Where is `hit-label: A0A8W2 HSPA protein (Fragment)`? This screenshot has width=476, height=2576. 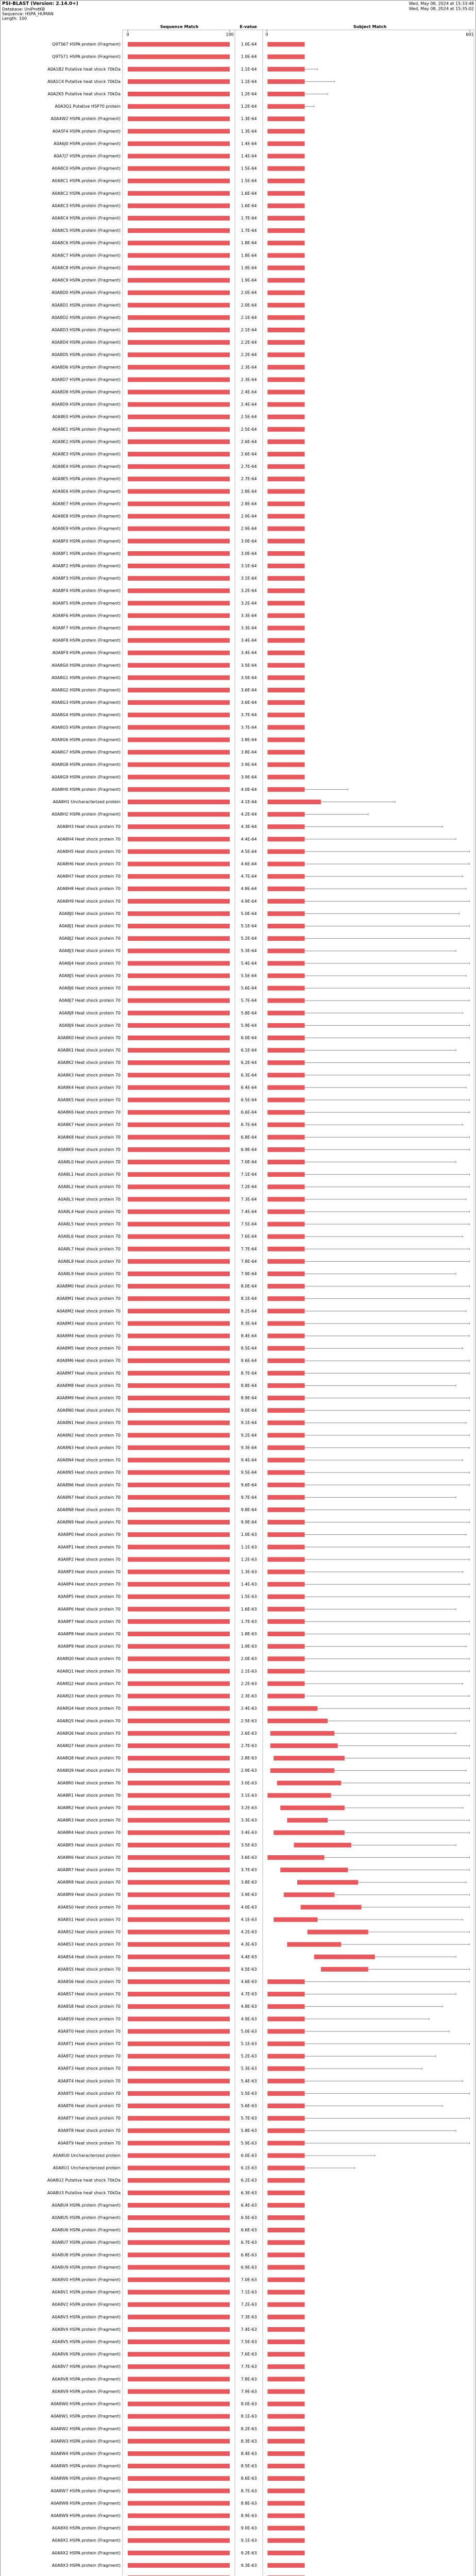
hit-label: A0A8W2 HSPA protein (Fragment) is located at coordinates (85, 2429).